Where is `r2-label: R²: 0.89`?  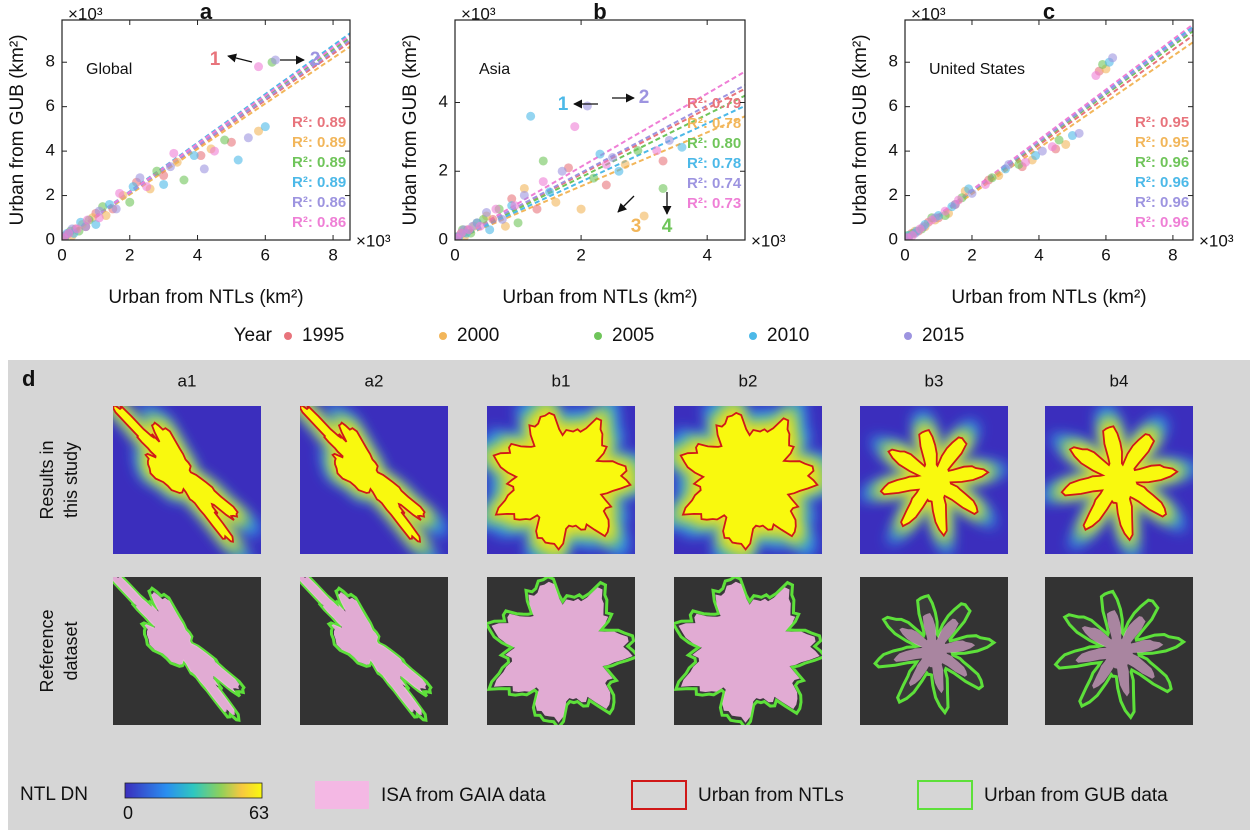 r2-label: R²: 0.89 is located at coordinates (319, 182).